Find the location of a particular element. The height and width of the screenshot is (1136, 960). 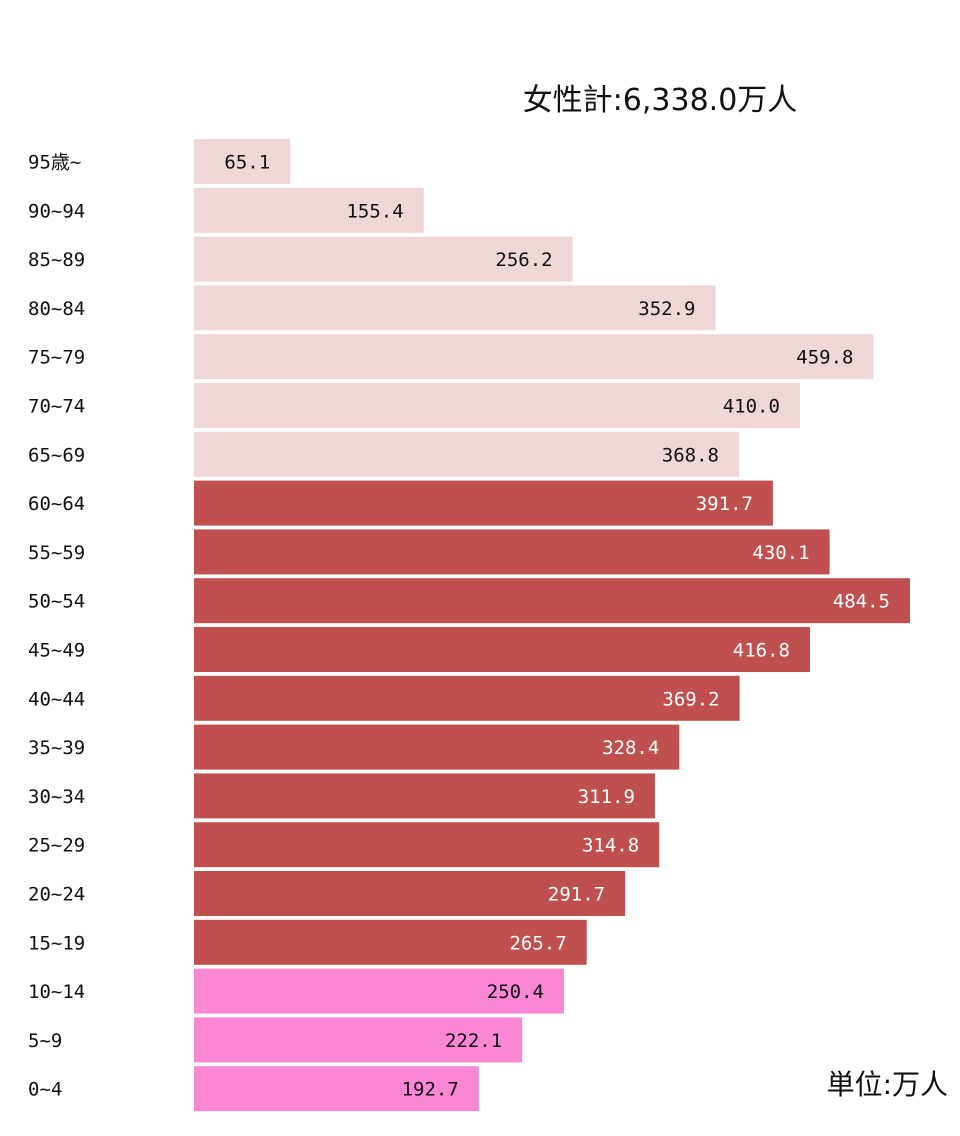

bar-value-label: 368.8 is located at coordinates (690, 455).